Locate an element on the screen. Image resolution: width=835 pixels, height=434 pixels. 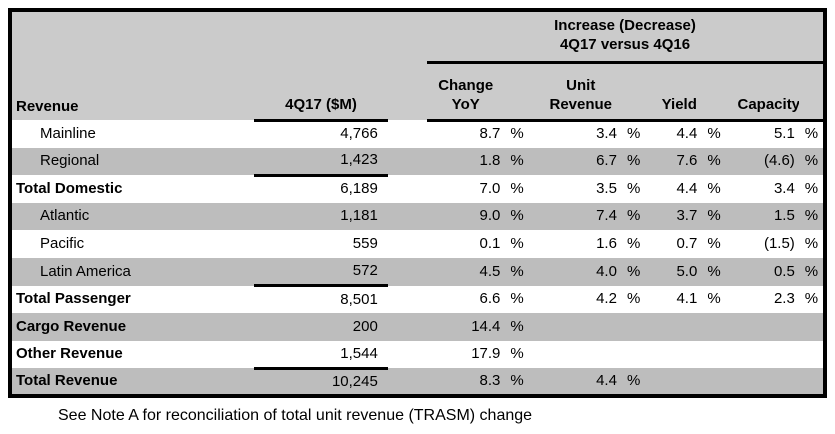
capacity-value: 1.5 is located at coordinates (768, 216).